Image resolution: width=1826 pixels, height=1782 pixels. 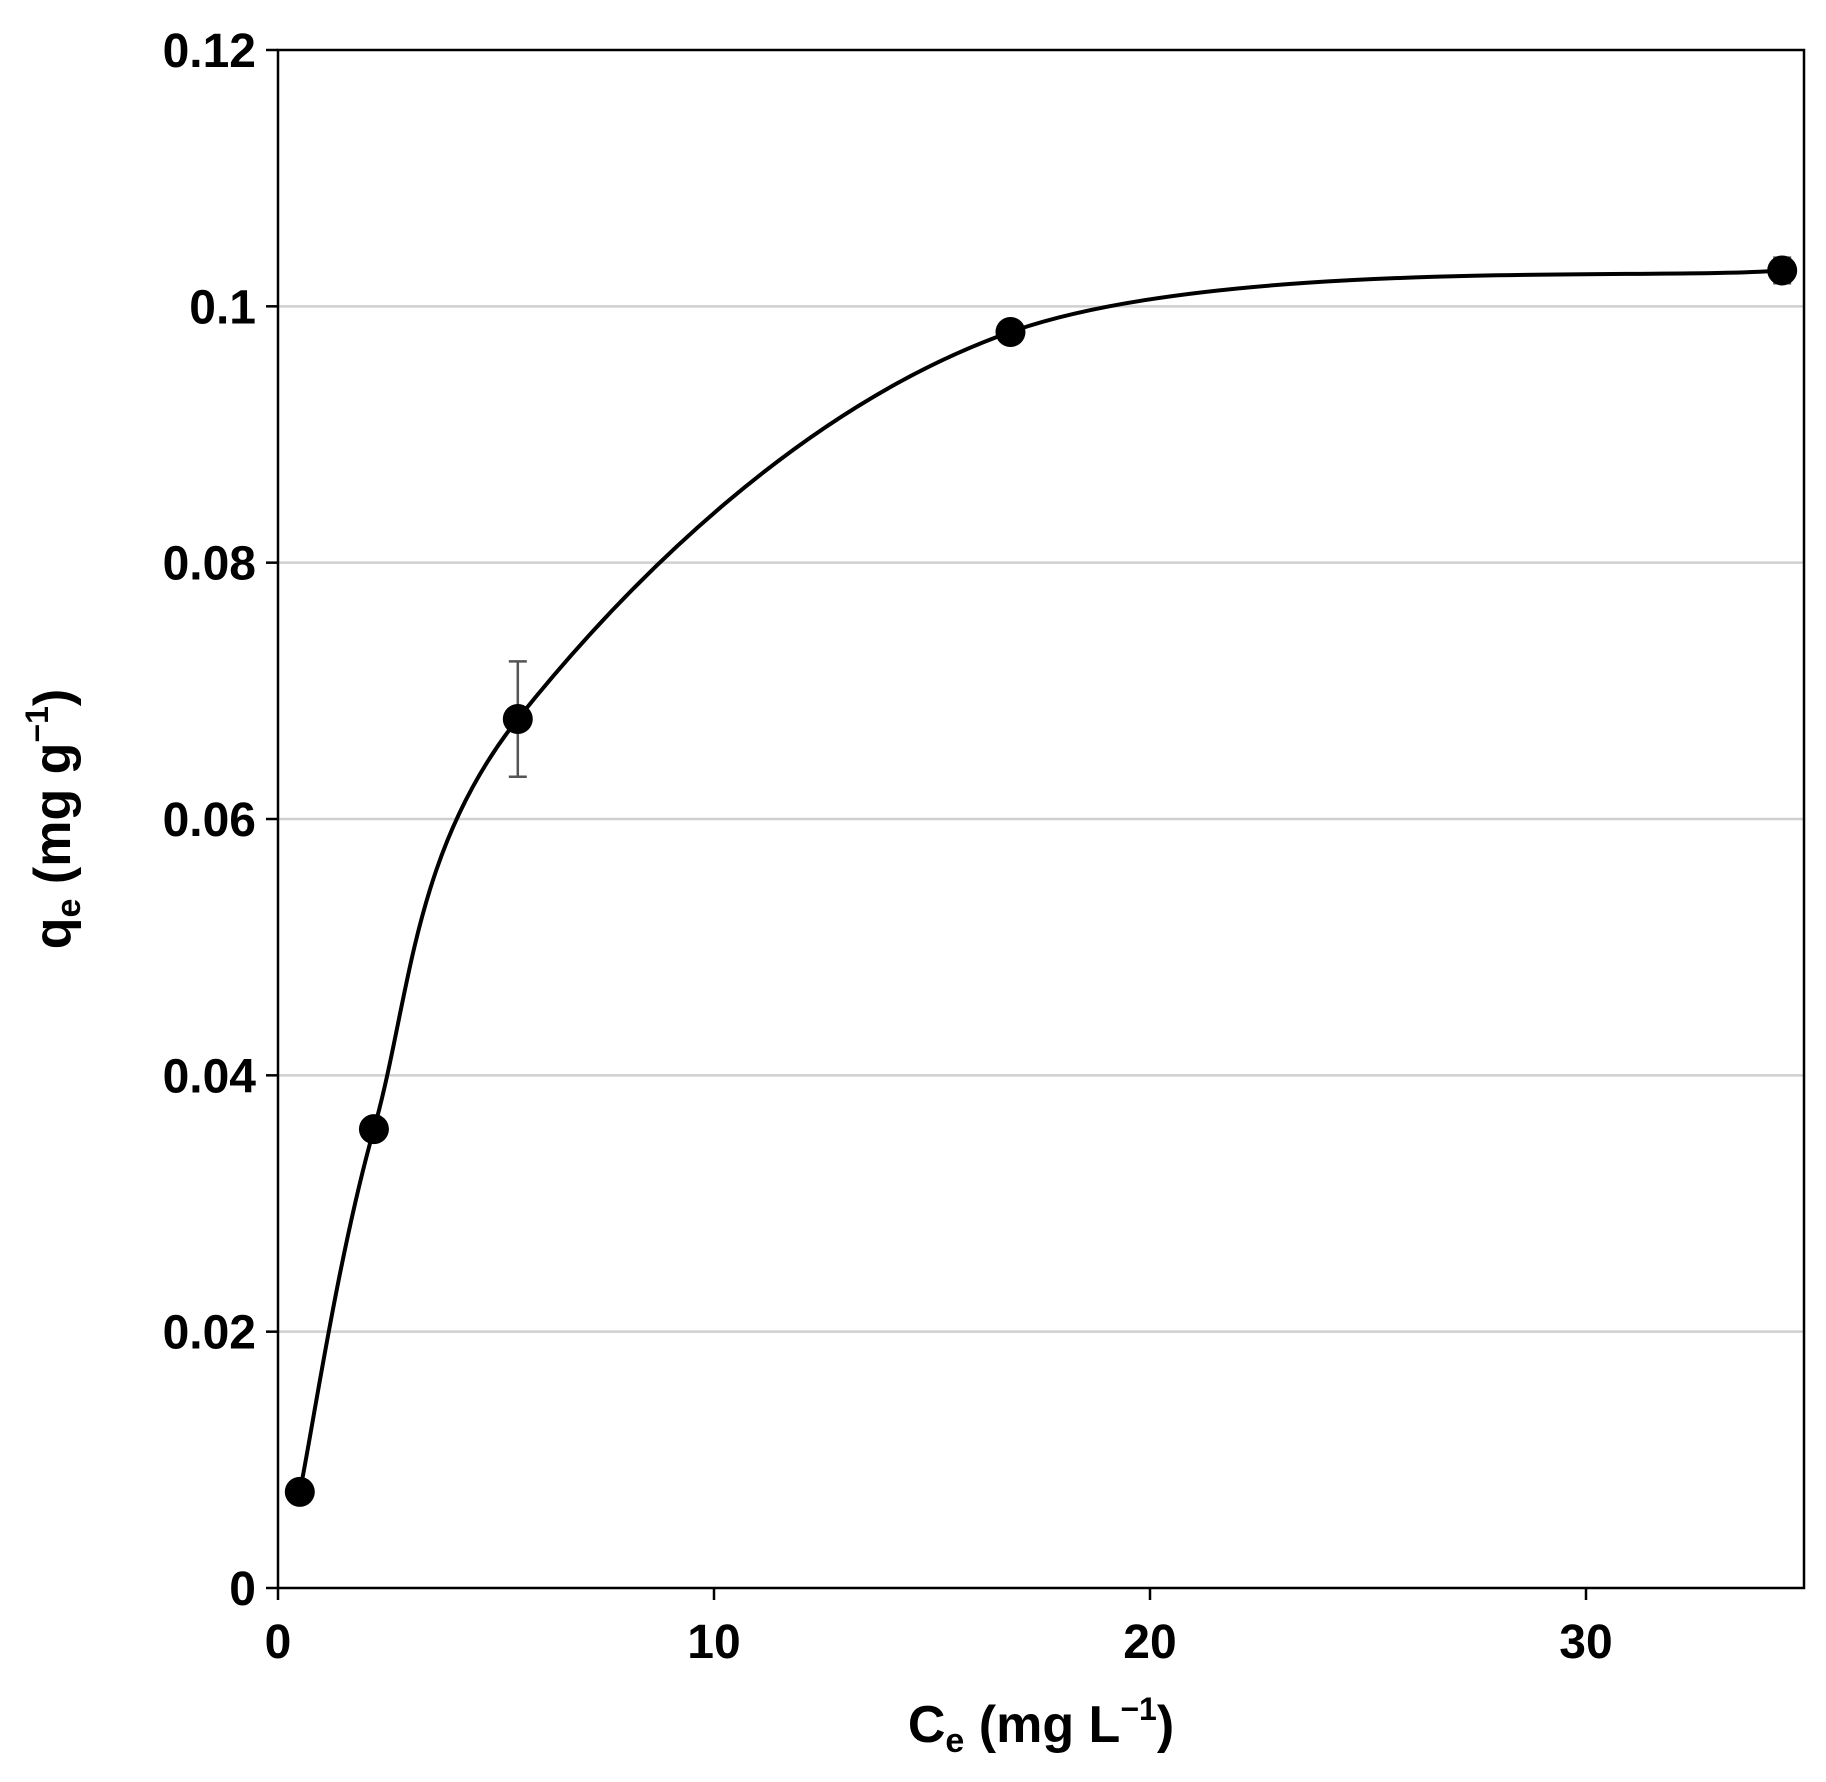 I want to click on y-tick-label: 0.1, so click(x=222, y=307).